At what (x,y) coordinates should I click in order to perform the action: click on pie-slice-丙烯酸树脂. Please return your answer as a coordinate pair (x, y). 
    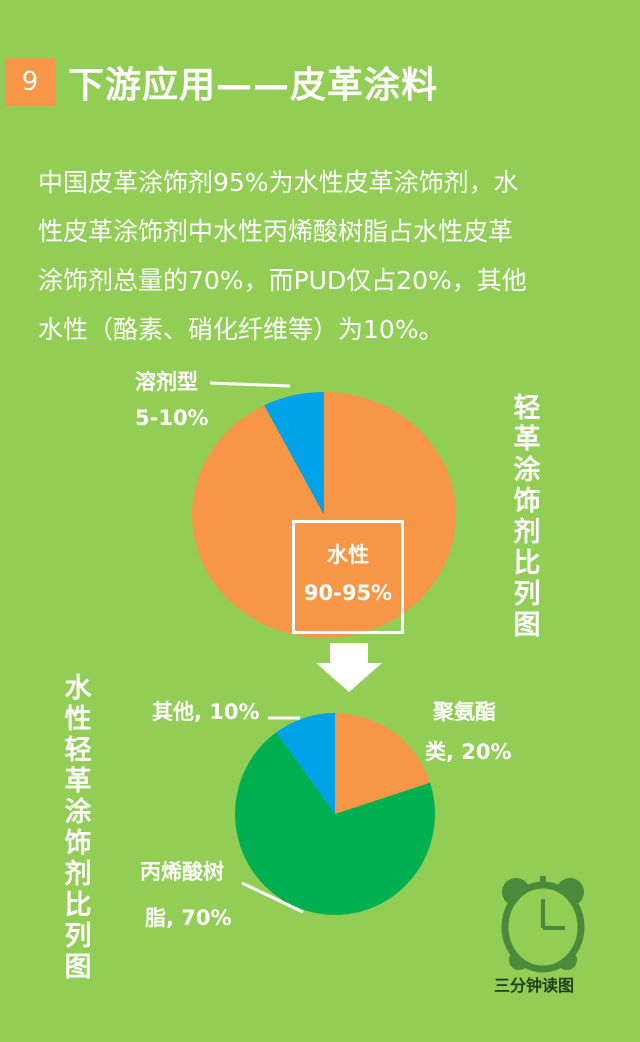
    Looking at the image, I should click on (335, 824).